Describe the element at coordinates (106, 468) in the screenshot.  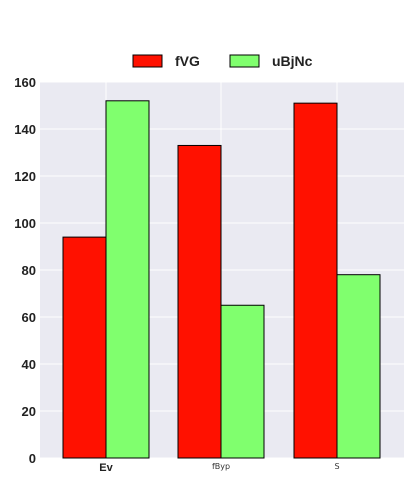
I see `x-tick-label: Ev` at that location.